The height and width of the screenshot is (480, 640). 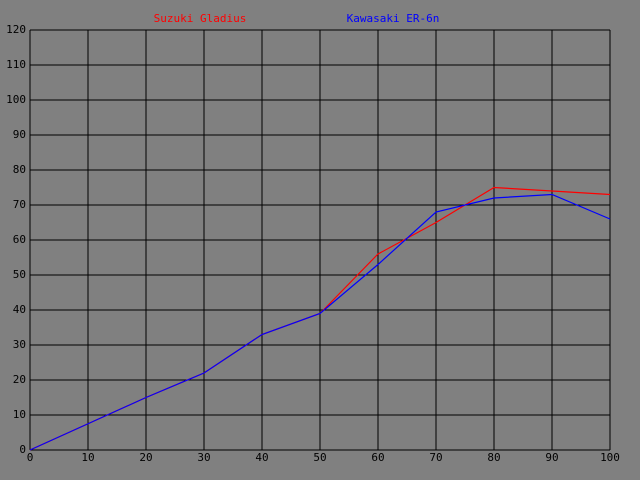 What do you see at coordinates (393, 18) in the screenshot?
I see `legend-entry: Kawasaki ER-6n` at bounding box center [393, 18].